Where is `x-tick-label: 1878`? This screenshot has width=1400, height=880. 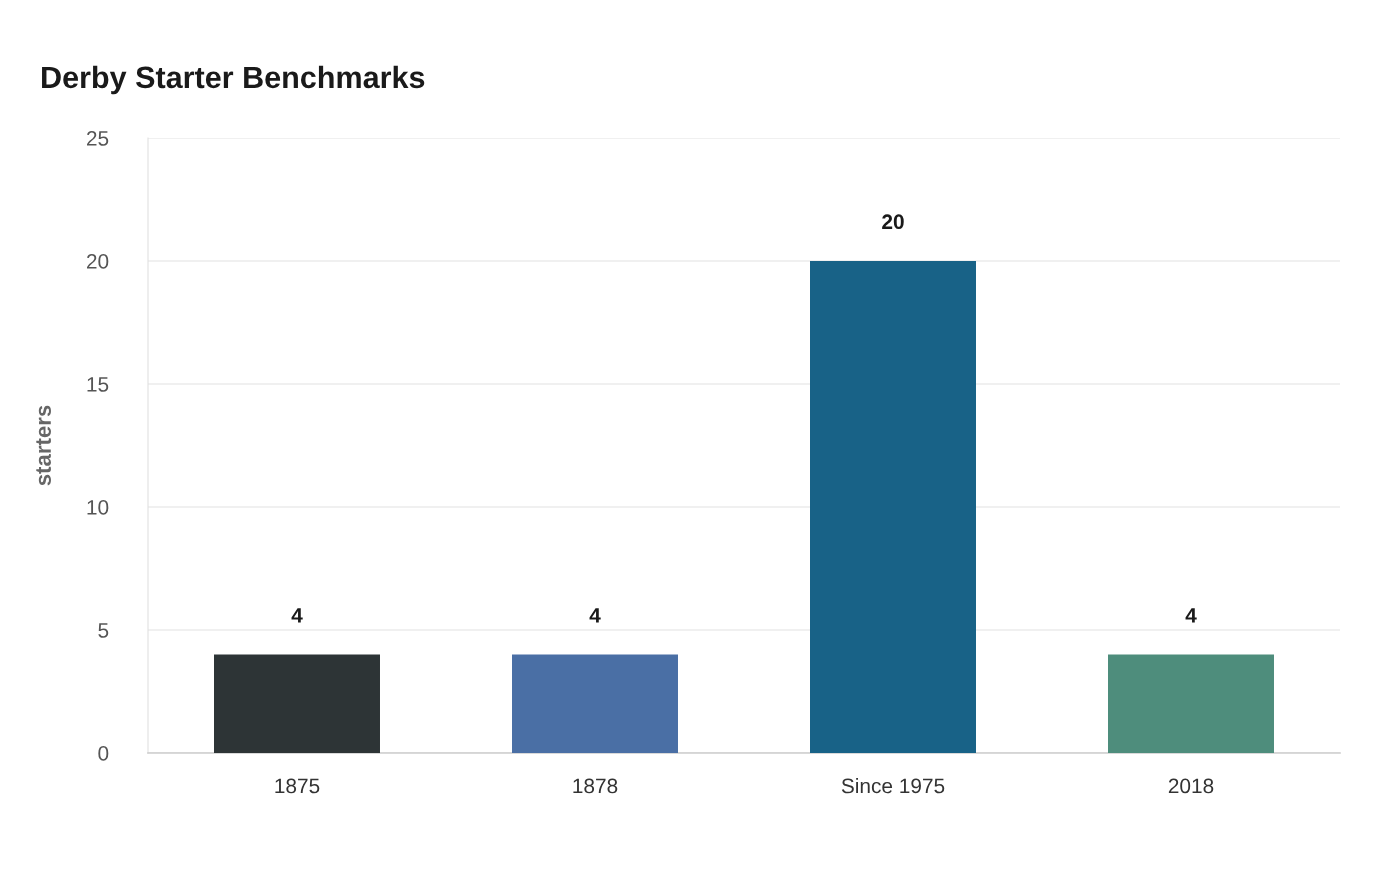 x-tick-label: 1878 is located at coordinates (595, 786).